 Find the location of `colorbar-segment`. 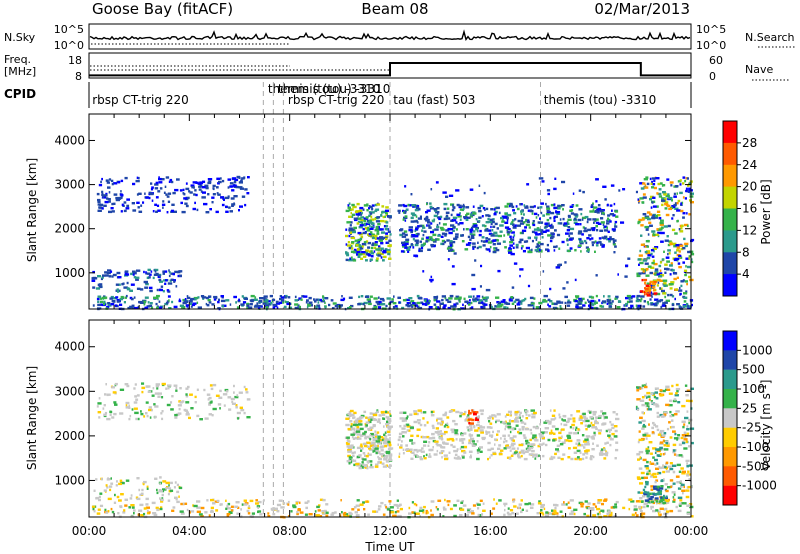

colorbar-segment is located at coordinates (730, 154).